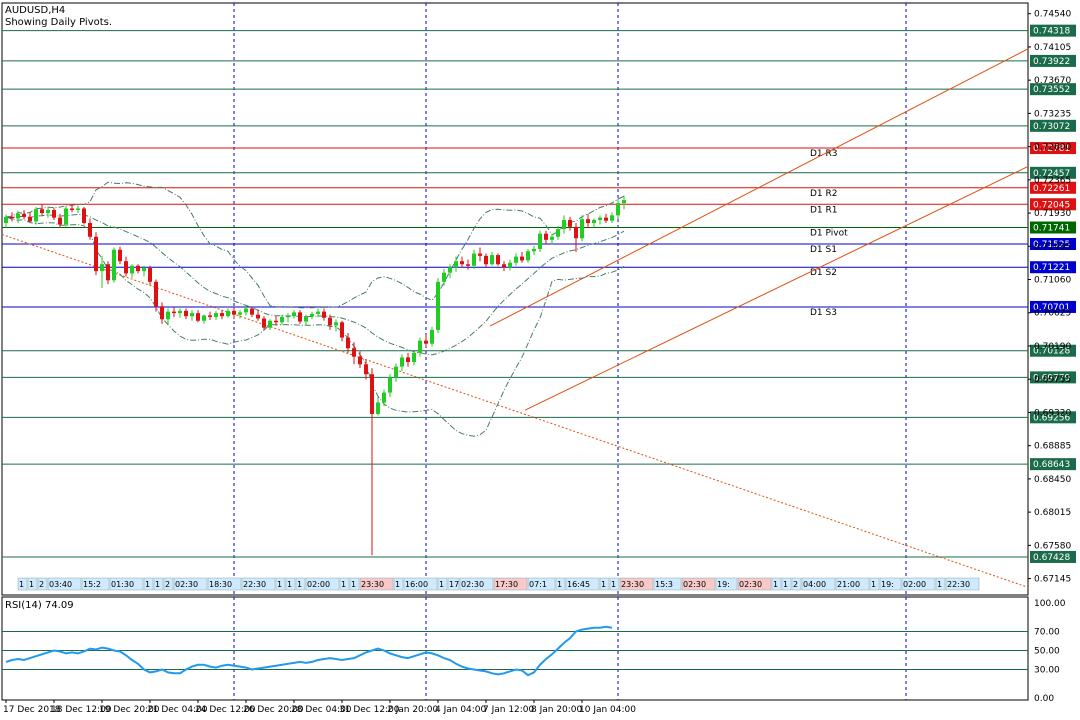 The width and height of the screenshot is (1080, 720). Describe the element at coordinates (186, 584) in the screenshot. I see `session-marker-9: 02:30` at that location.